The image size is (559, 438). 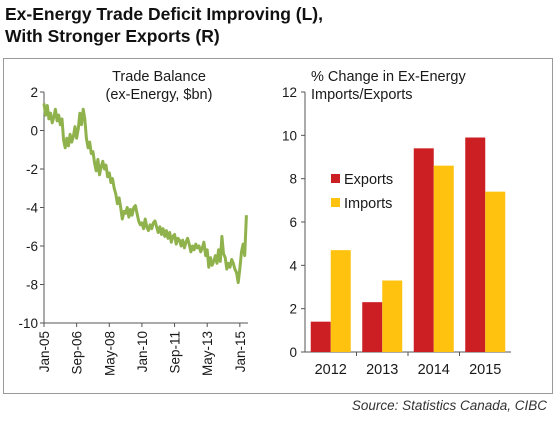 I want to click on chart-title-line1: Ex-Energy Trade Deficit Improving (L),, so click(x=164, y=14).